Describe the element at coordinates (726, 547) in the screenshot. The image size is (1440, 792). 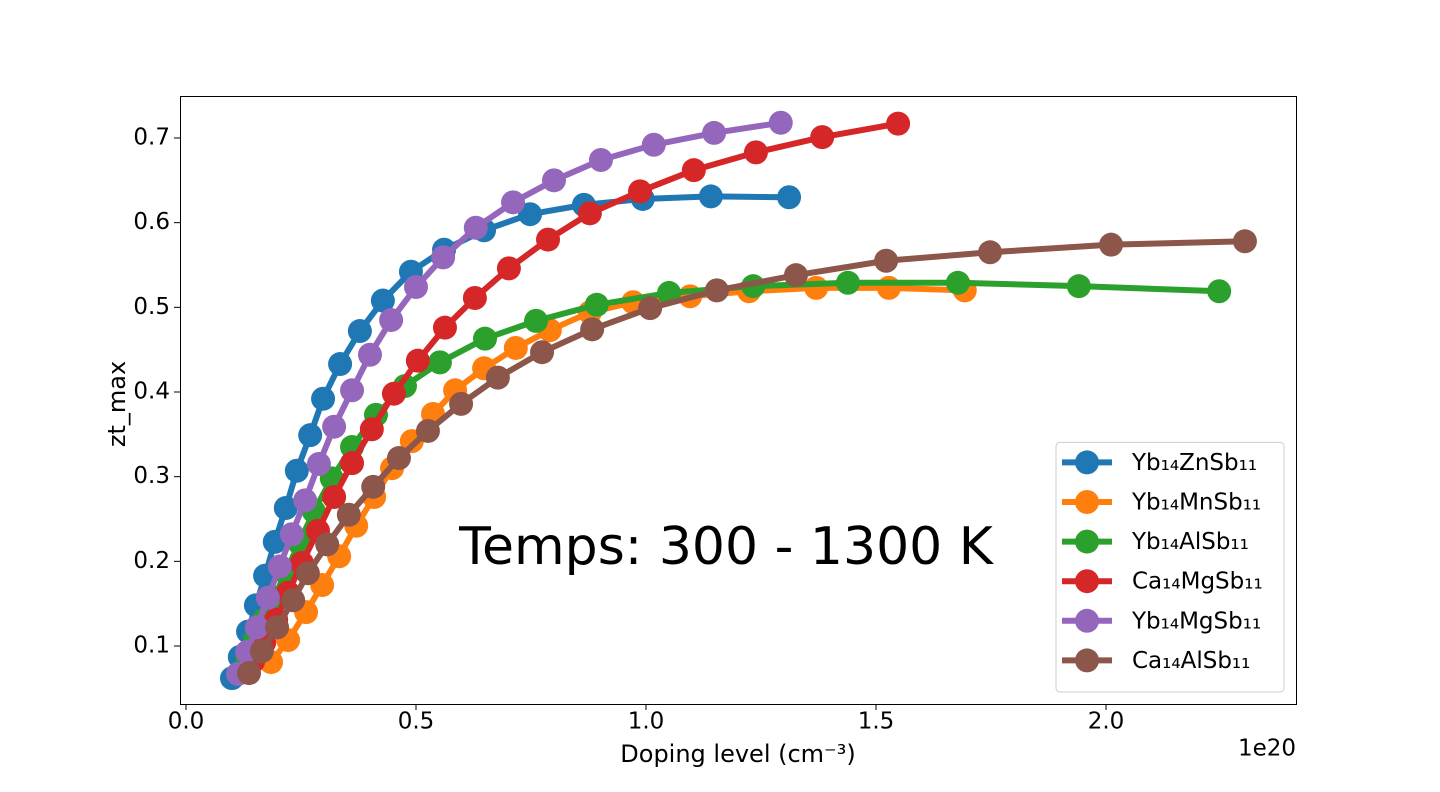
I see `annotation: Temps: 300 - 1300 K` at that location.